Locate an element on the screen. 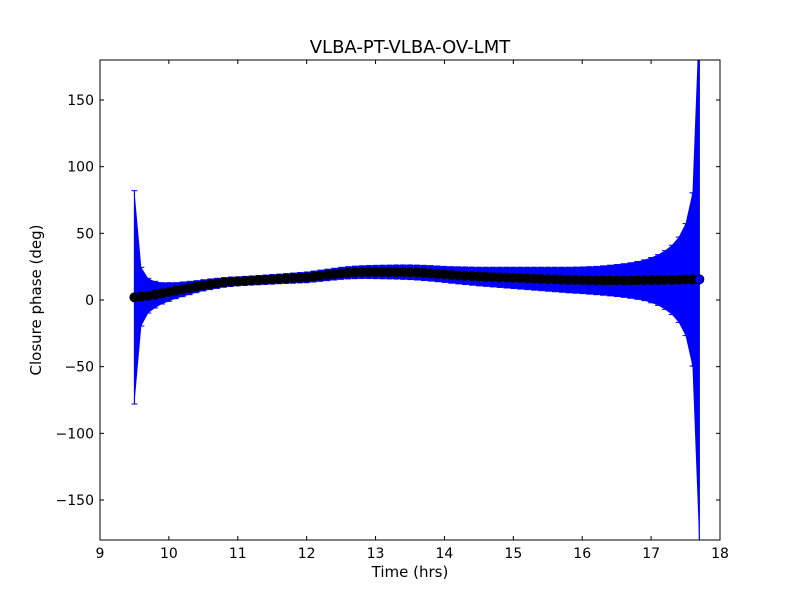  y-tick-label: 150 is located at coordinates (80, 101).